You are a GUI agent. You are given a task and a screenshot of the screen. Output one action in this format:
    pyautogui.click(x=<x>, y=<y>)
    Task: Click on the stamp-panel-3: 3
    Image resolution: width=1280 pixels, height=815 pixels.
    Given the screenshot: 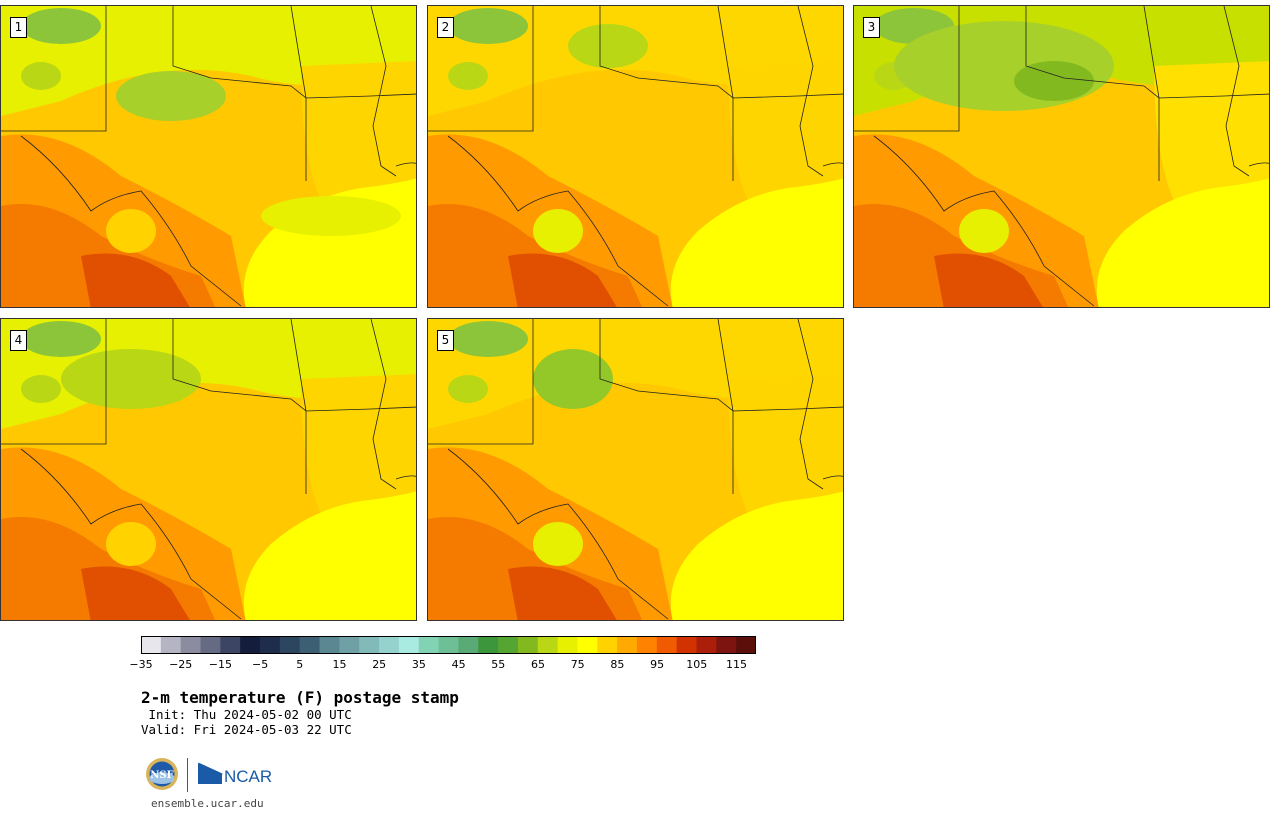 What is the action you would take?
    pyautogui.click(x=1061, y=156)
    